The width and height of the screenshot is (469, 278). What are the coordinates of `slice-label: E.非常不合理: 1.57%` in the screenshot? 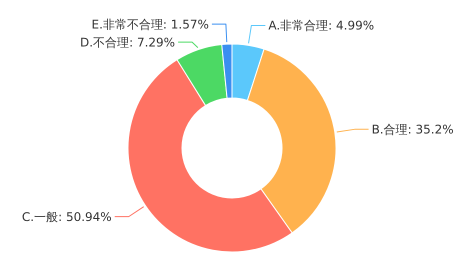 It's located at (150, 24).